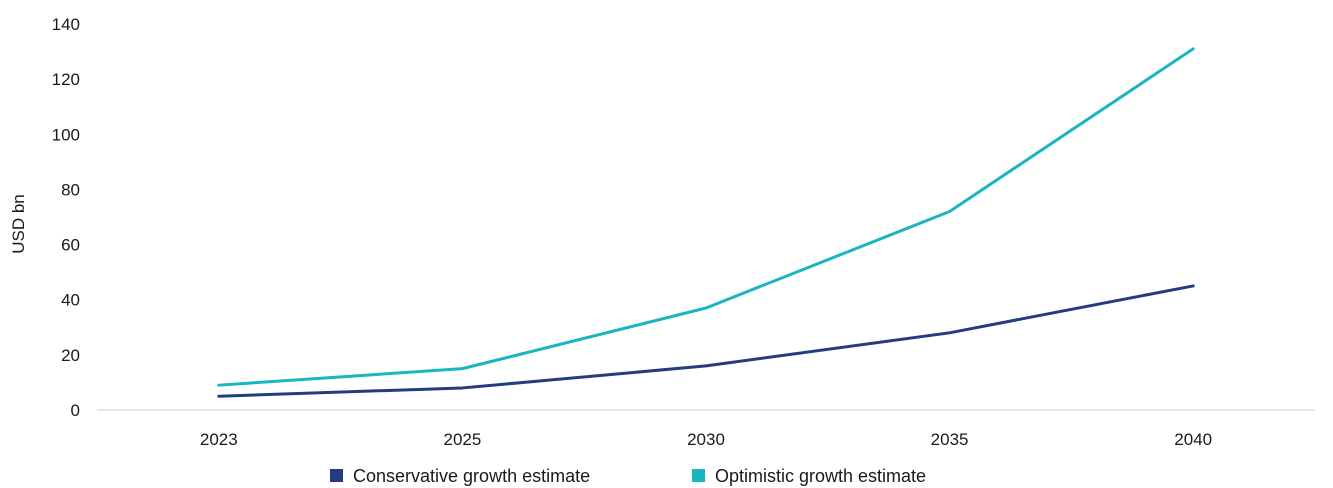  What do you see at coordinates (66, 24) in the screenshot?
I see `y-tick-label: 140` at bounding box center [66, 24].